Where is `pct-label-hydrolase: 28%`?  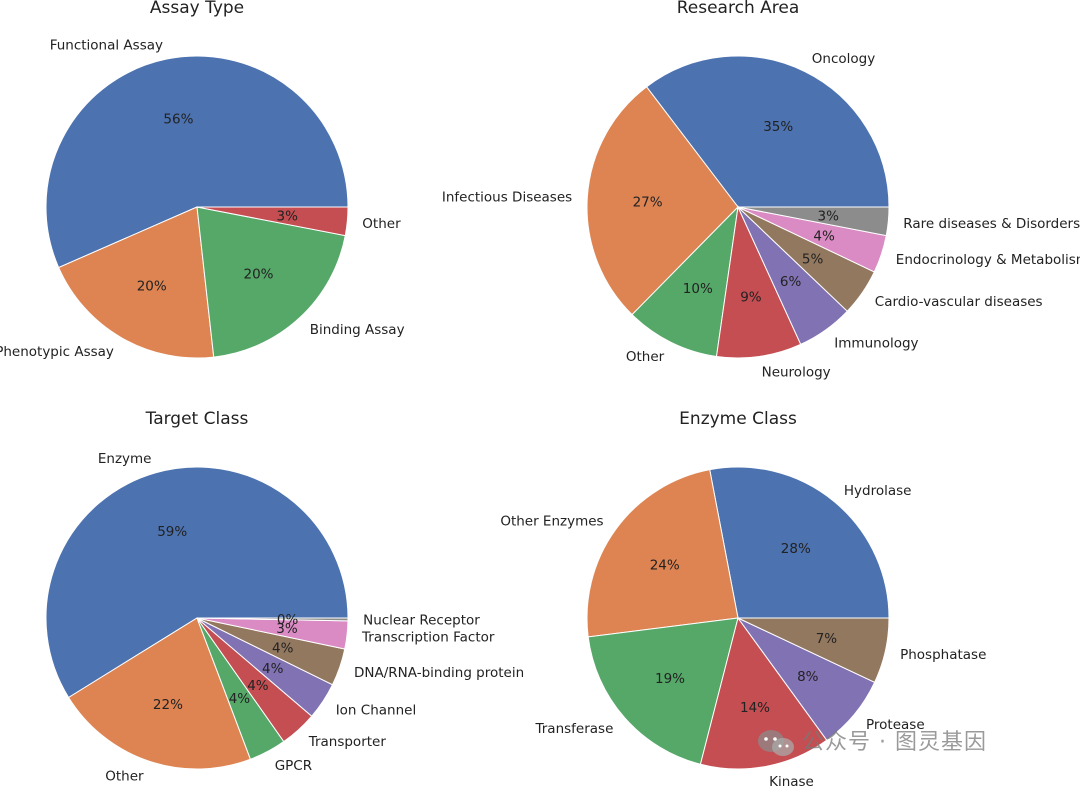
pct-label-hydrolase: 28% is located at coordinates (796, 549).